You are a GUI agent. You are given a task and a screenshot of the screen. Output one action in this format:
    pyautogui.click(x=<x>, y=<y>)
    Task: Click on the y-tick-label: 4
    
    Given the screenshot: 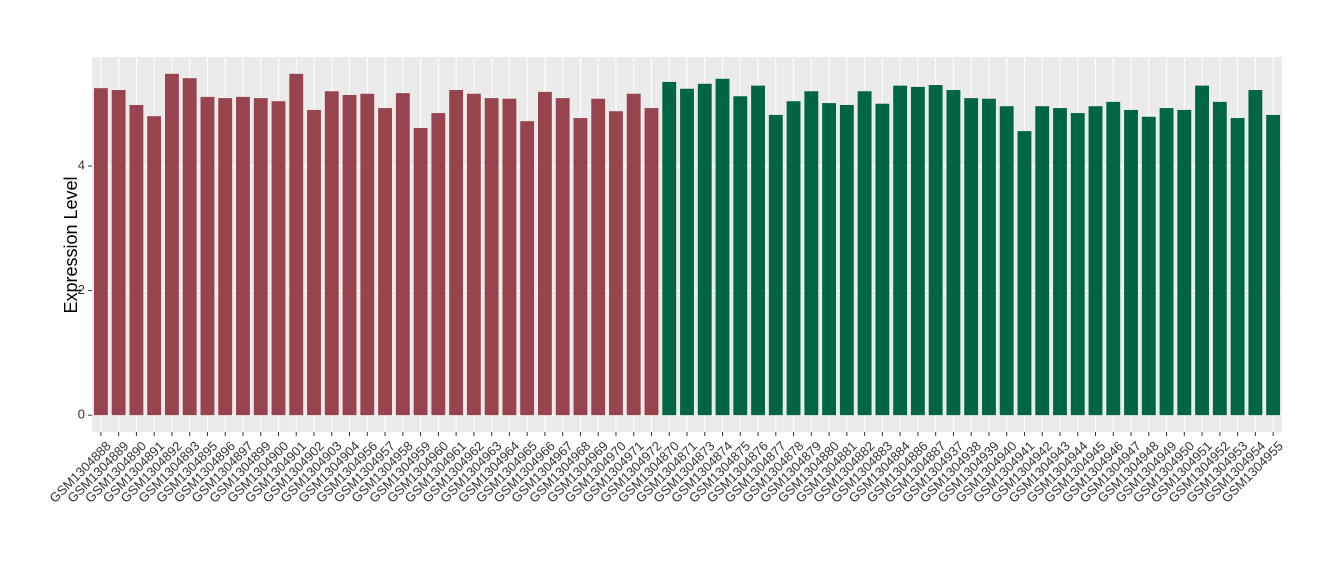 What is the action you would take?
    pyautogui.click(x=81, y=164)
    